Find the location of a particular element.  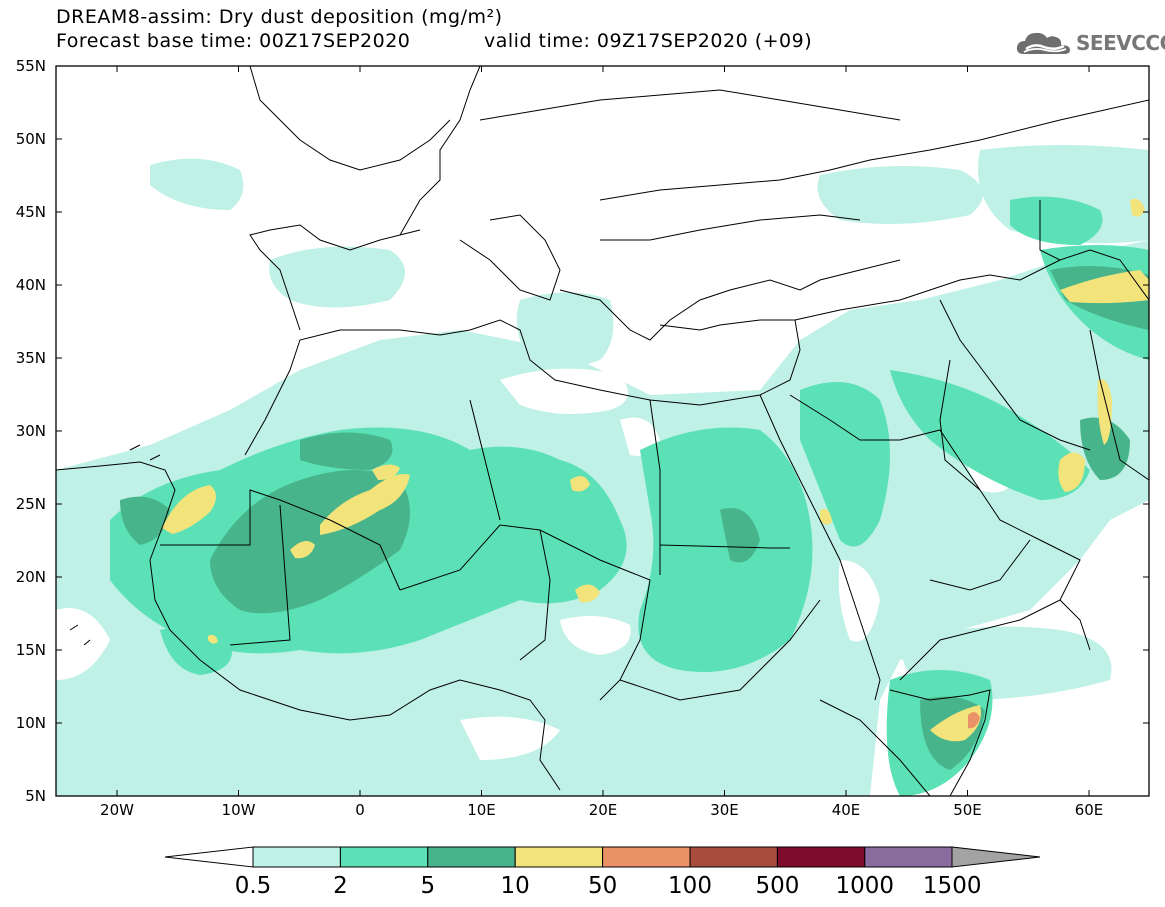

colorbar-label: 10 is located at coordinates (515, 886).